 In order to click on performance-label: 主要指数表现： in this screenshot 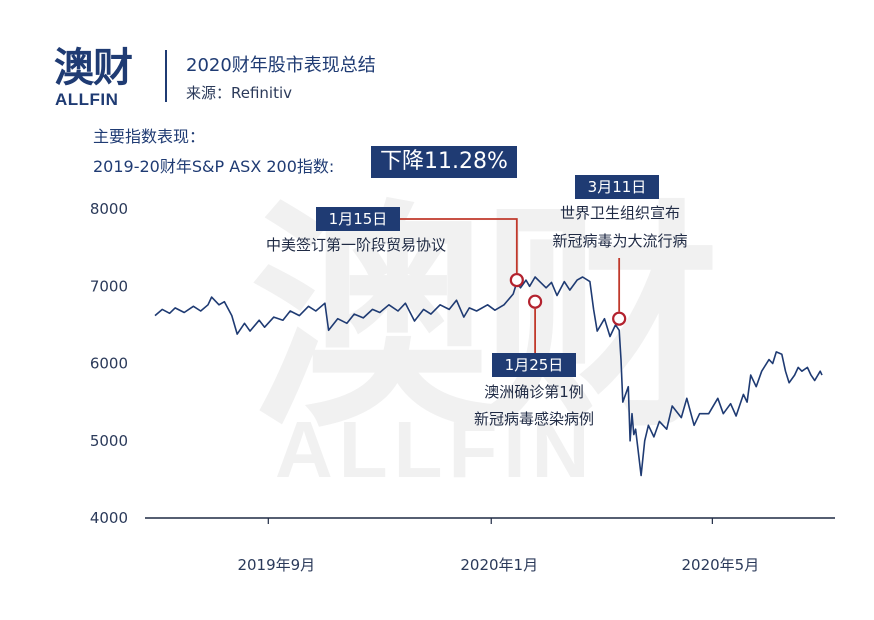, I will do `click(149, 136)`.